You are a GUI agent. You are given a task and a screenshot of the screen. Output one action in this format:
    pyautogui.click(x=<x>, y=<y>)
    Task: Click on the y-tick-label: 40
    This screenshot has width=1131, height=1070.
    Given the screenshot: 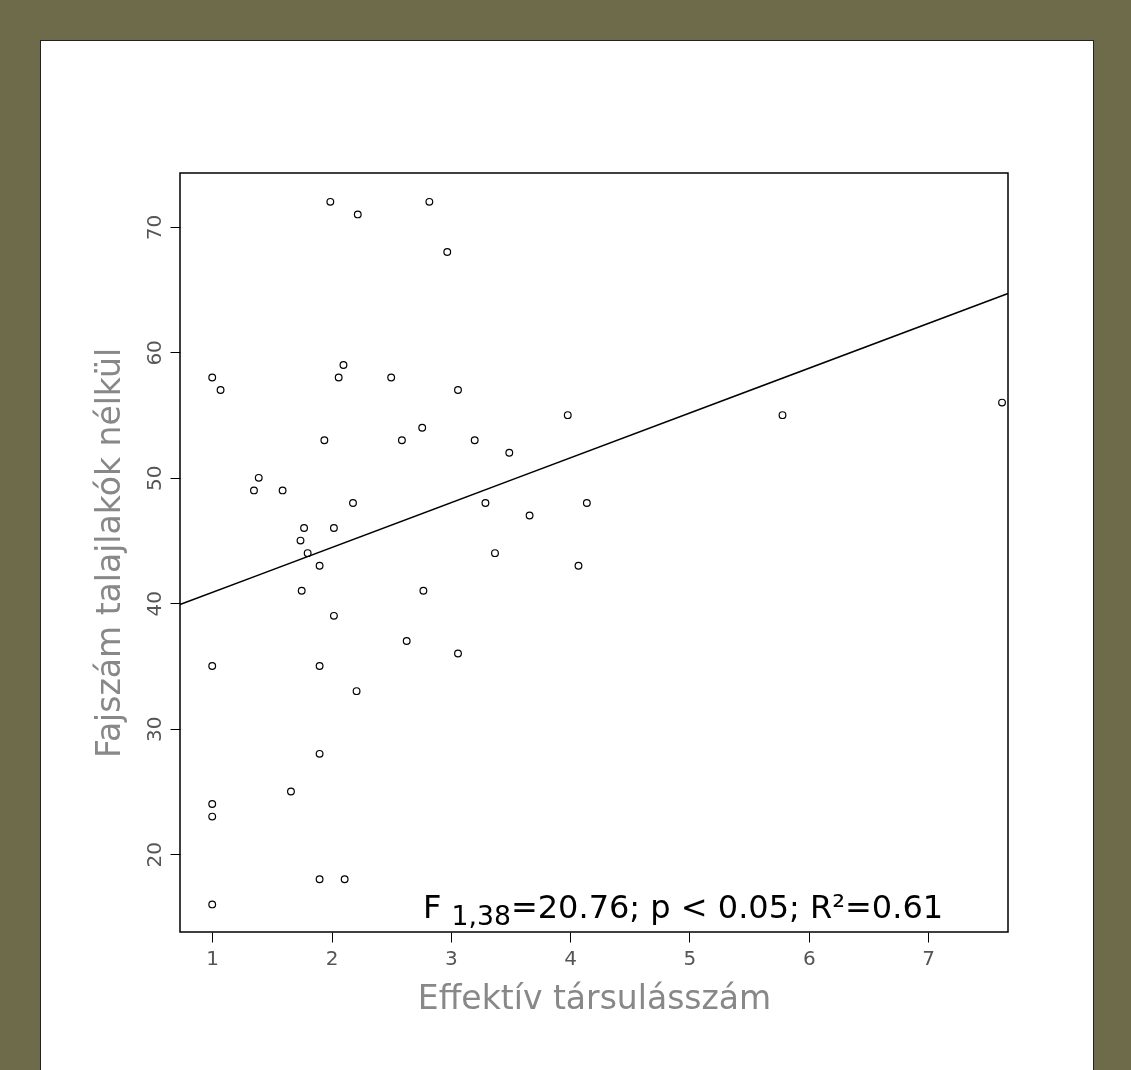 What is the action you would take?
    pyautogui.click(x=153, y=604)
    